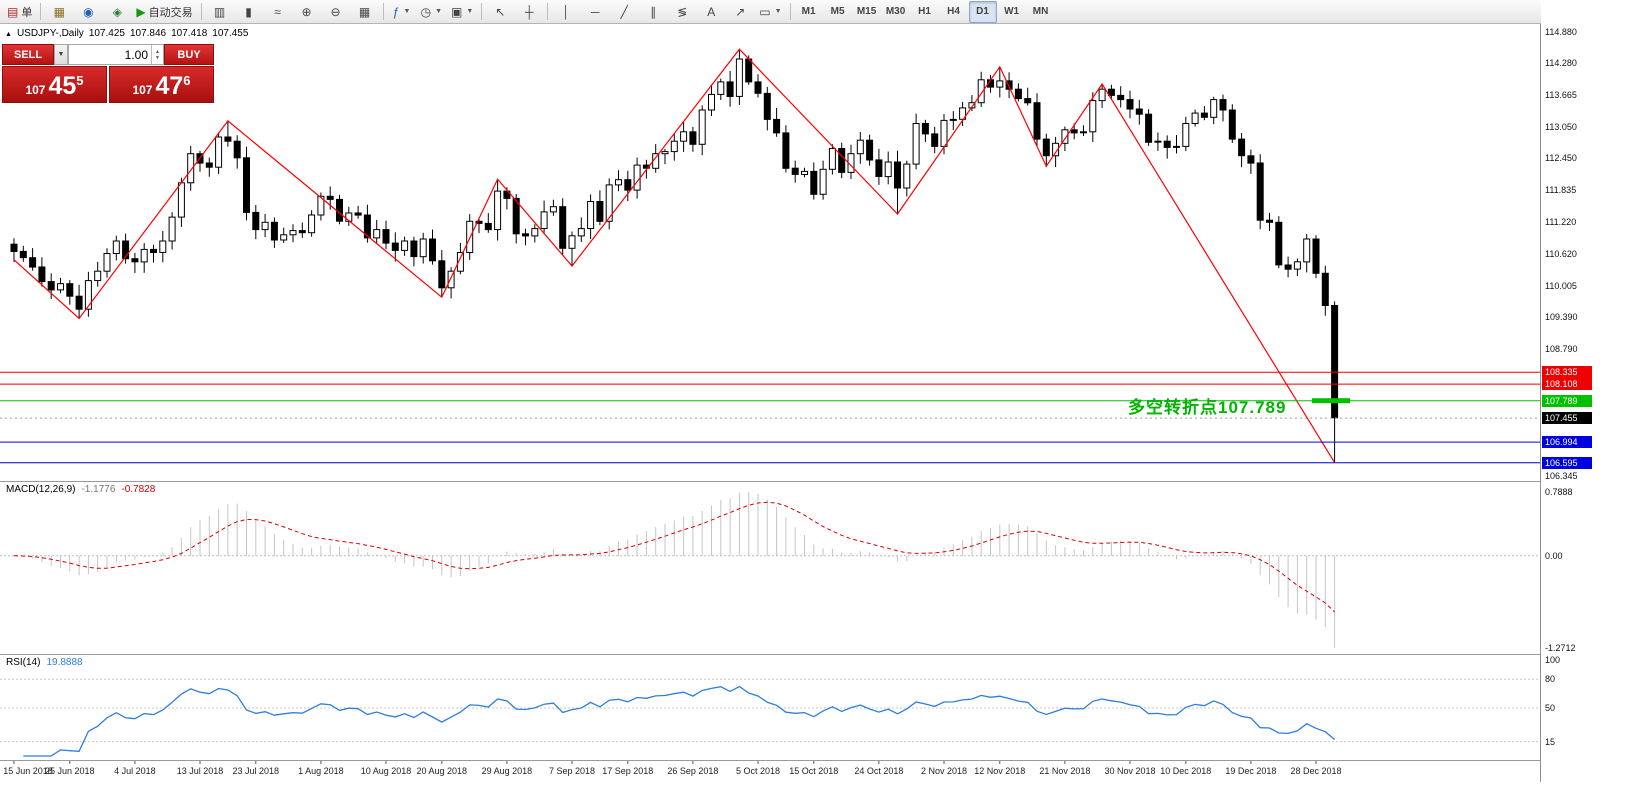  I want to click on line-chart-mode-button: ≈, so click(278, 12).